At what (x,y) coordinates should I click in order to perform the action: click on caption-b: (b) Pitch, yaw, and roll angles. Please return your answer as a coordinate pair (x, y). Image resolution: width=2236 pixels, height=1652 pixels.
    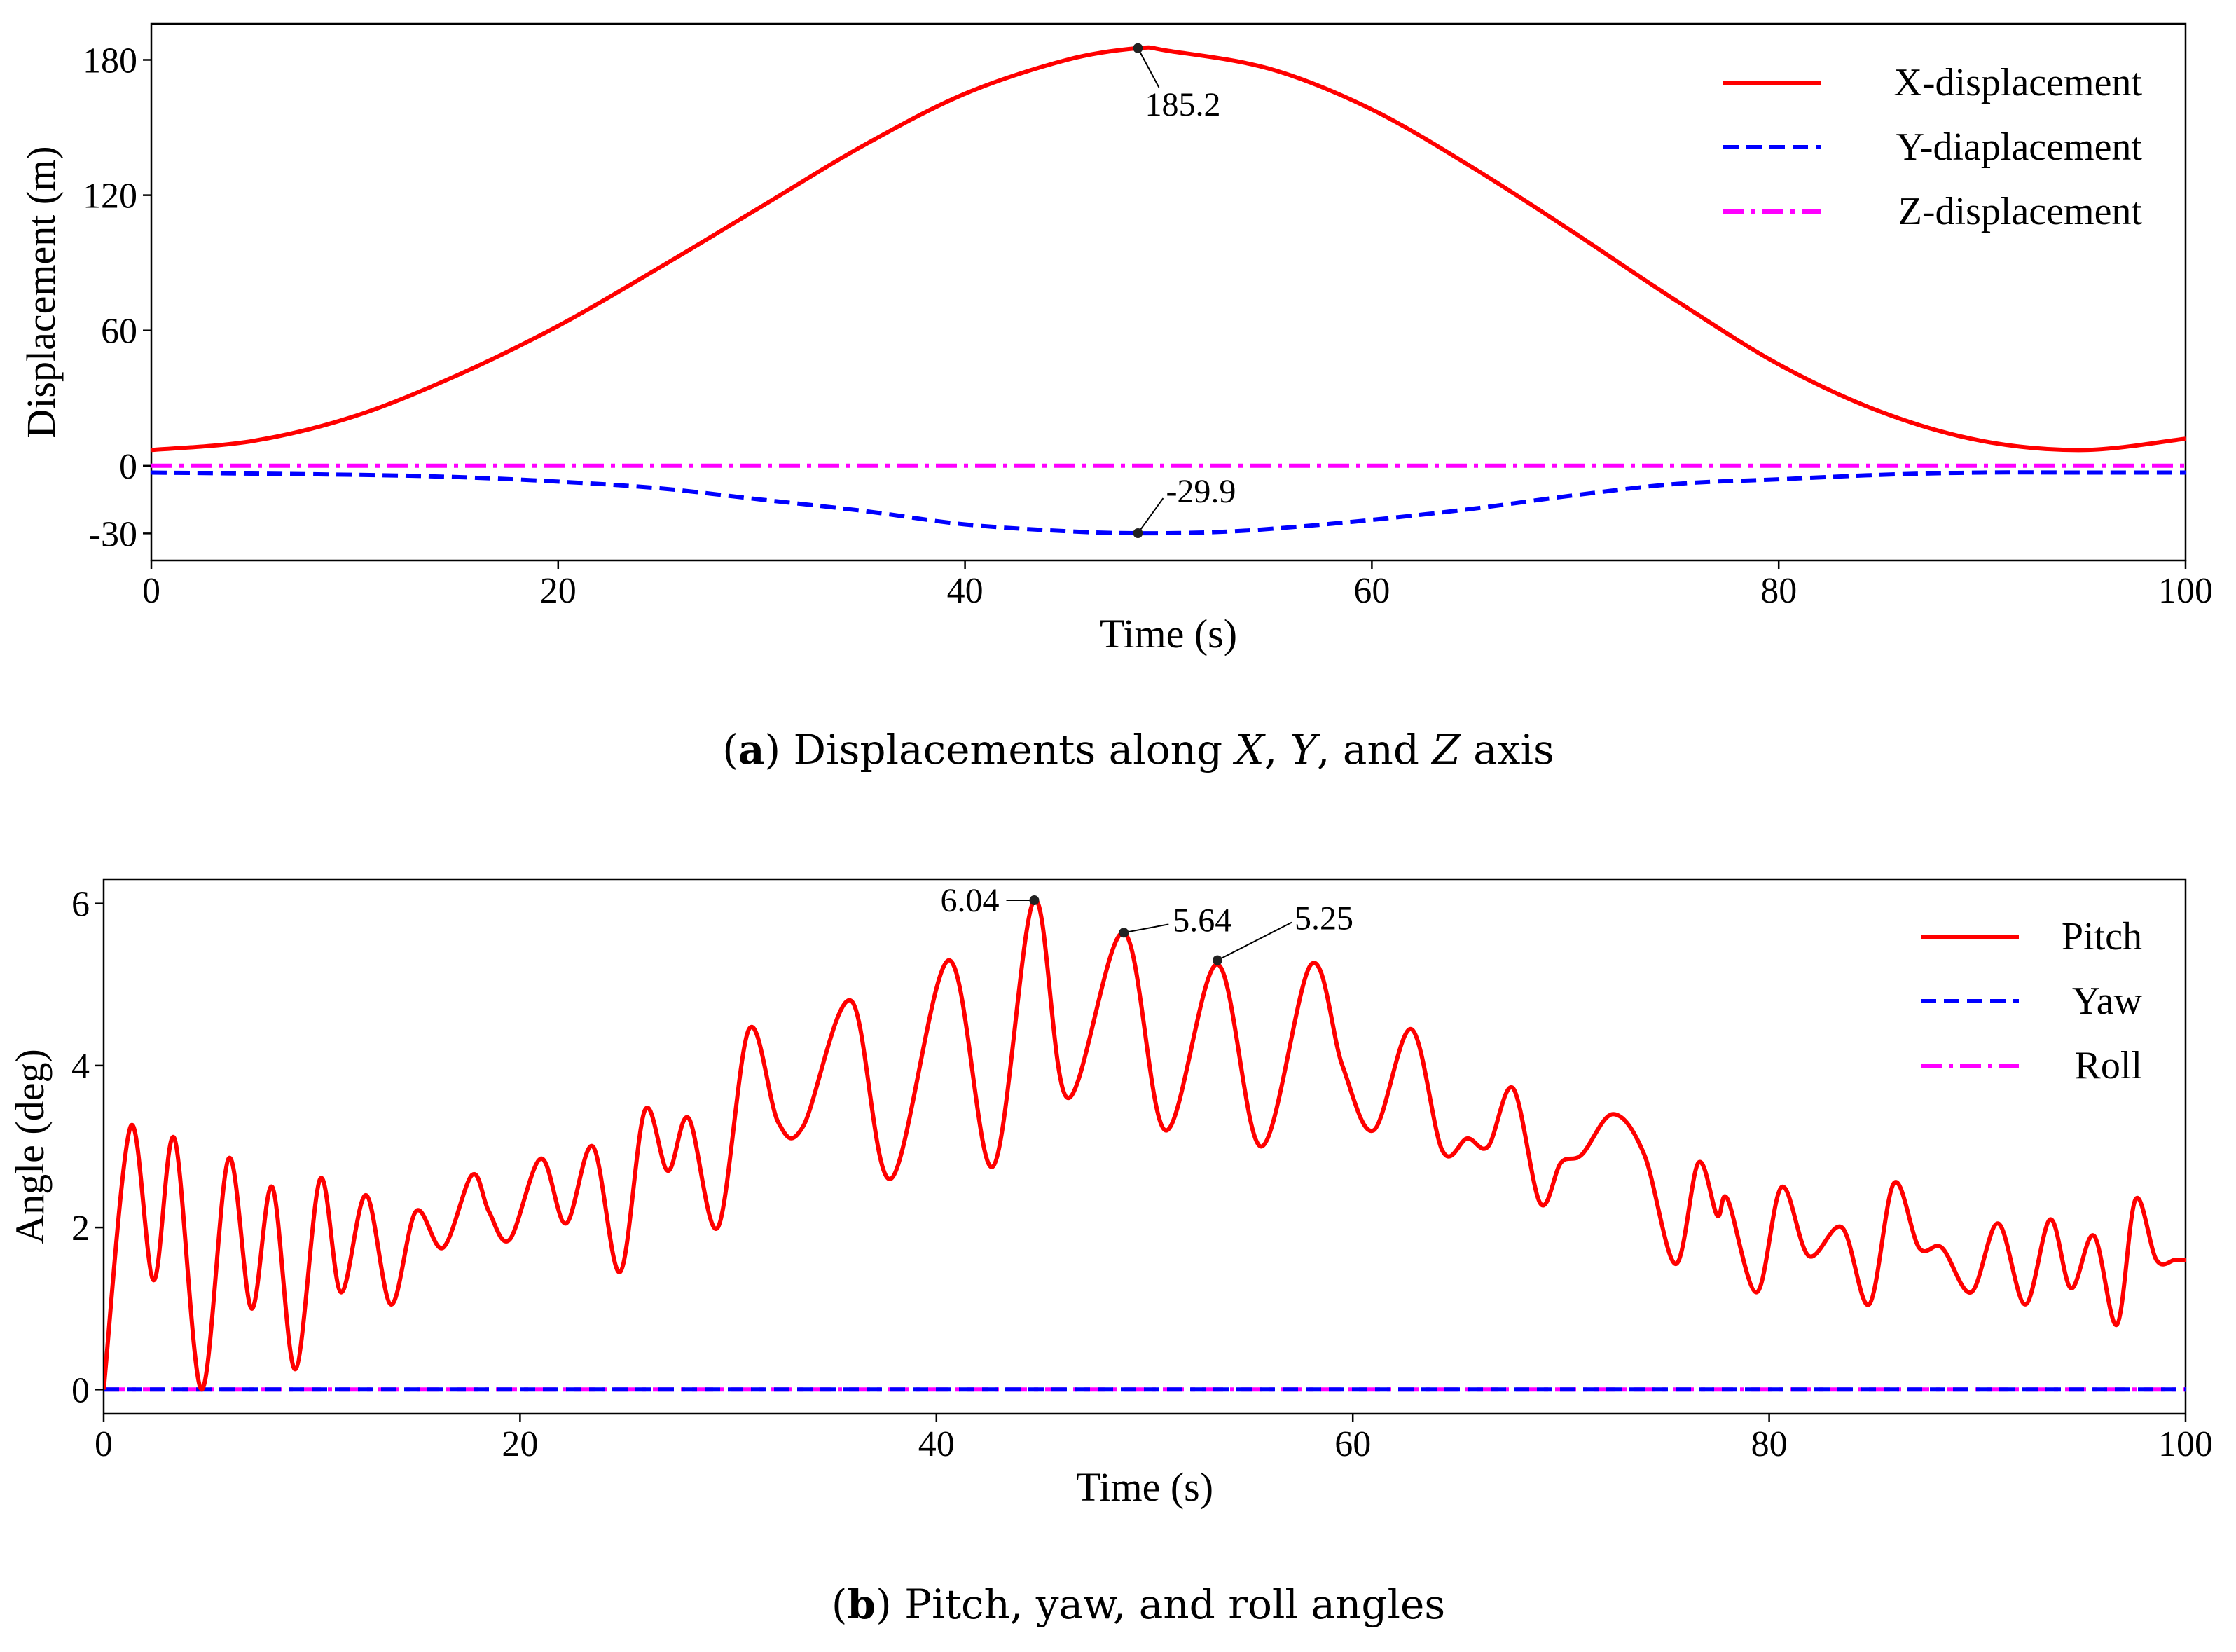
    Looking at the image, I should click on (1138, 1604).